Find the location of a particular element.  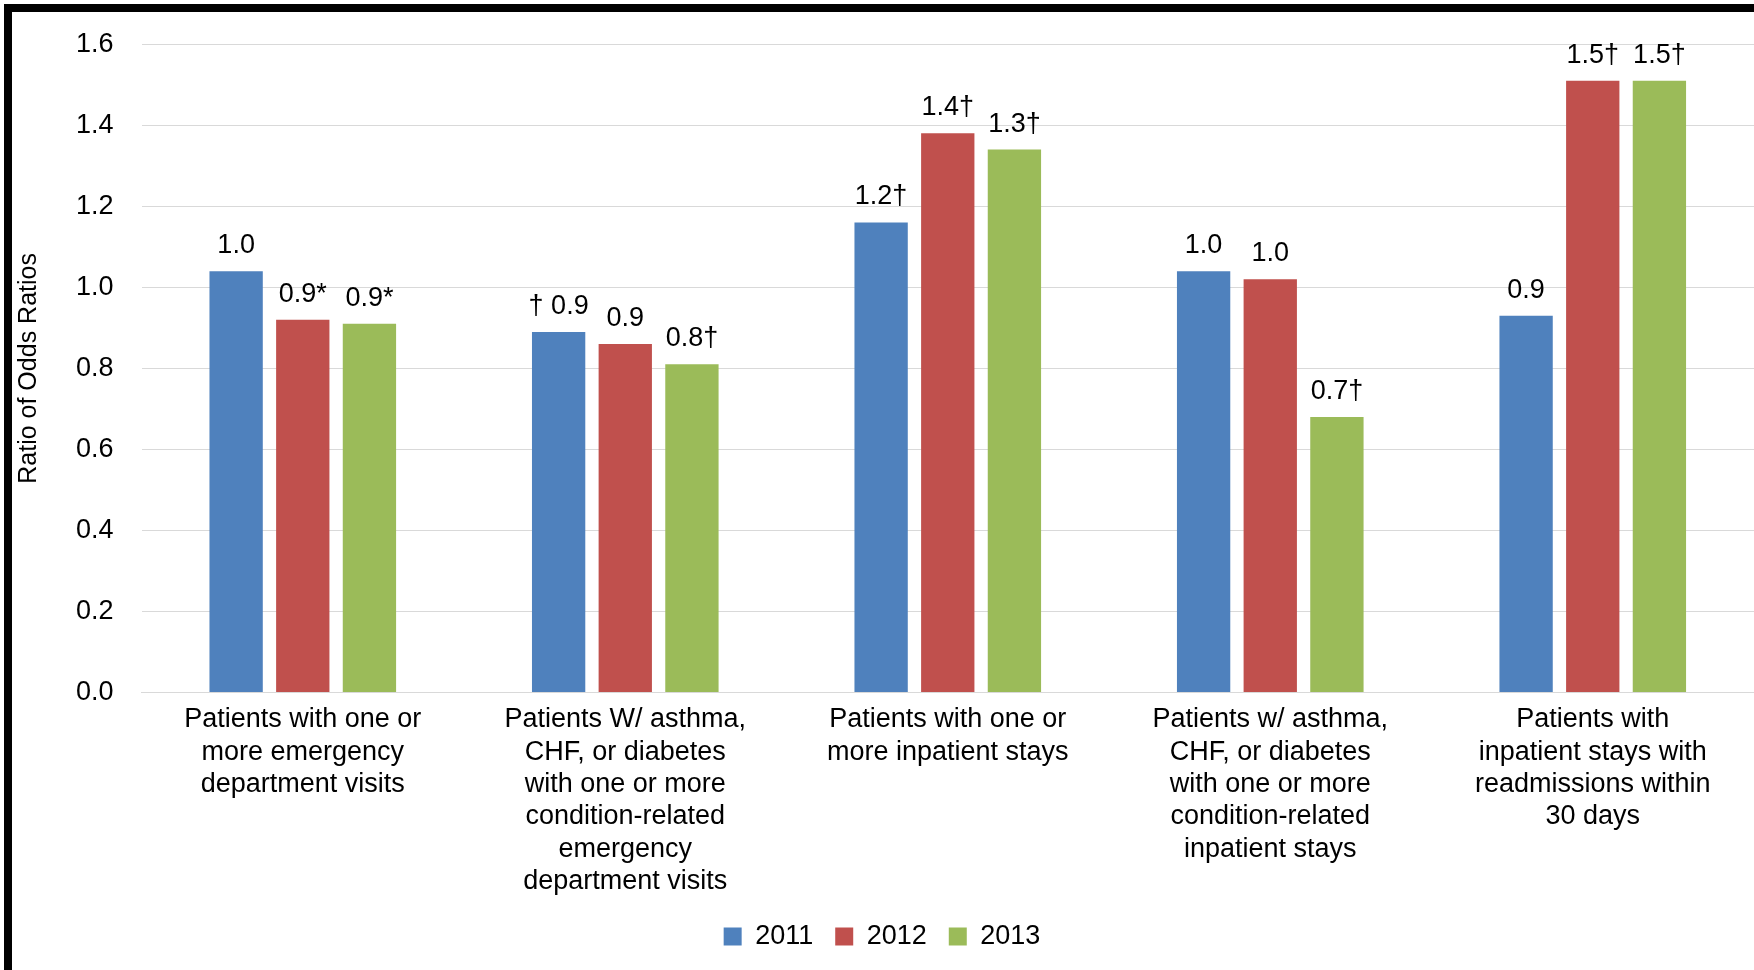

x-tick-label: Patients w/ asthma, CHF, or diabetes with one or more condition-related inpatient stays is located at coordinates (1270, 783).